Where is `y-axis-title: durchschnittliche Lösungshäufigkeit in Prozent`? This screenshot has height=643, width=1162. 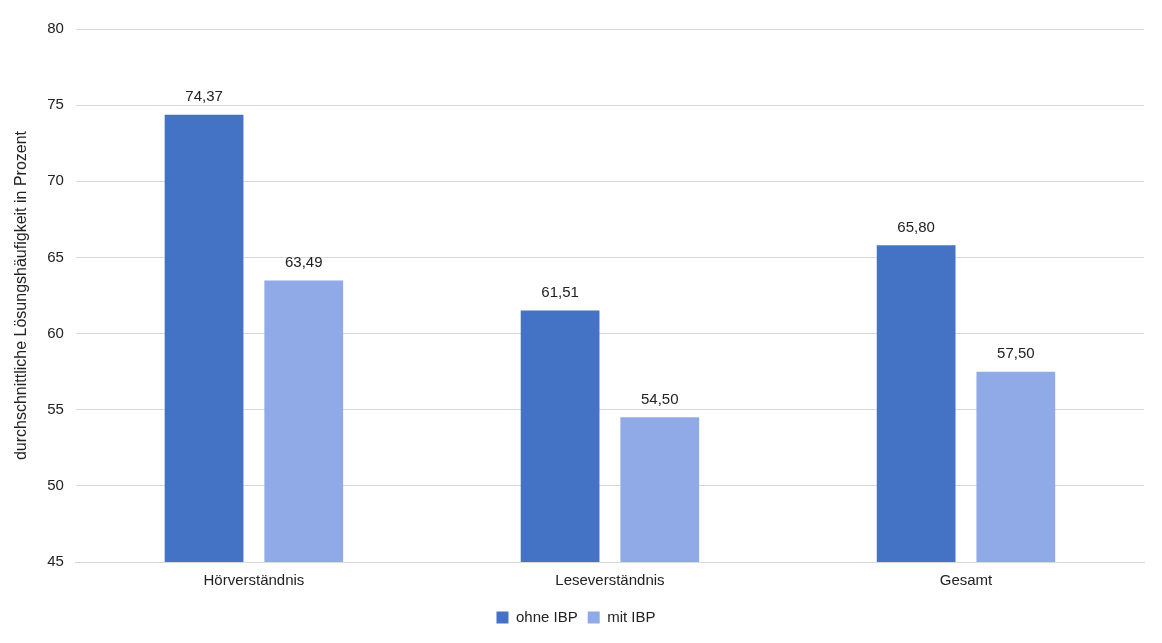
y-axis-title: durchschnittliche Lösungshäufigkeit in Prozent is located at coordinates (21, 295).